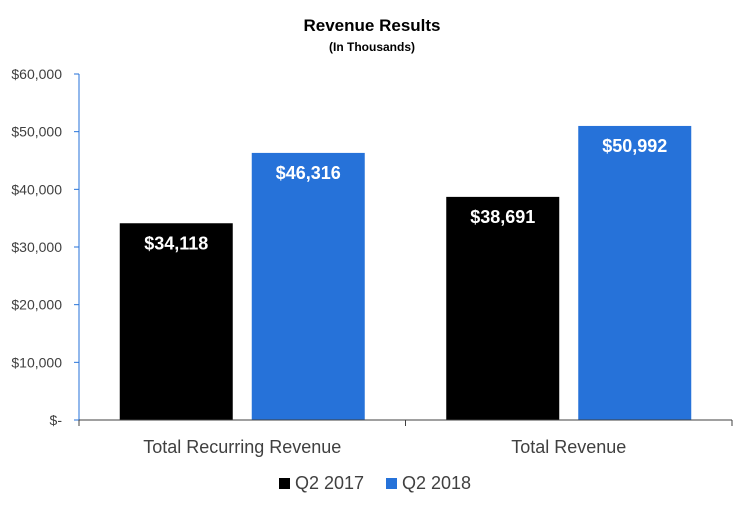  Describe the element at coordinates (372, 47) in the screenshot. I see `chart-subtitle: (In Thousands)` at that location.